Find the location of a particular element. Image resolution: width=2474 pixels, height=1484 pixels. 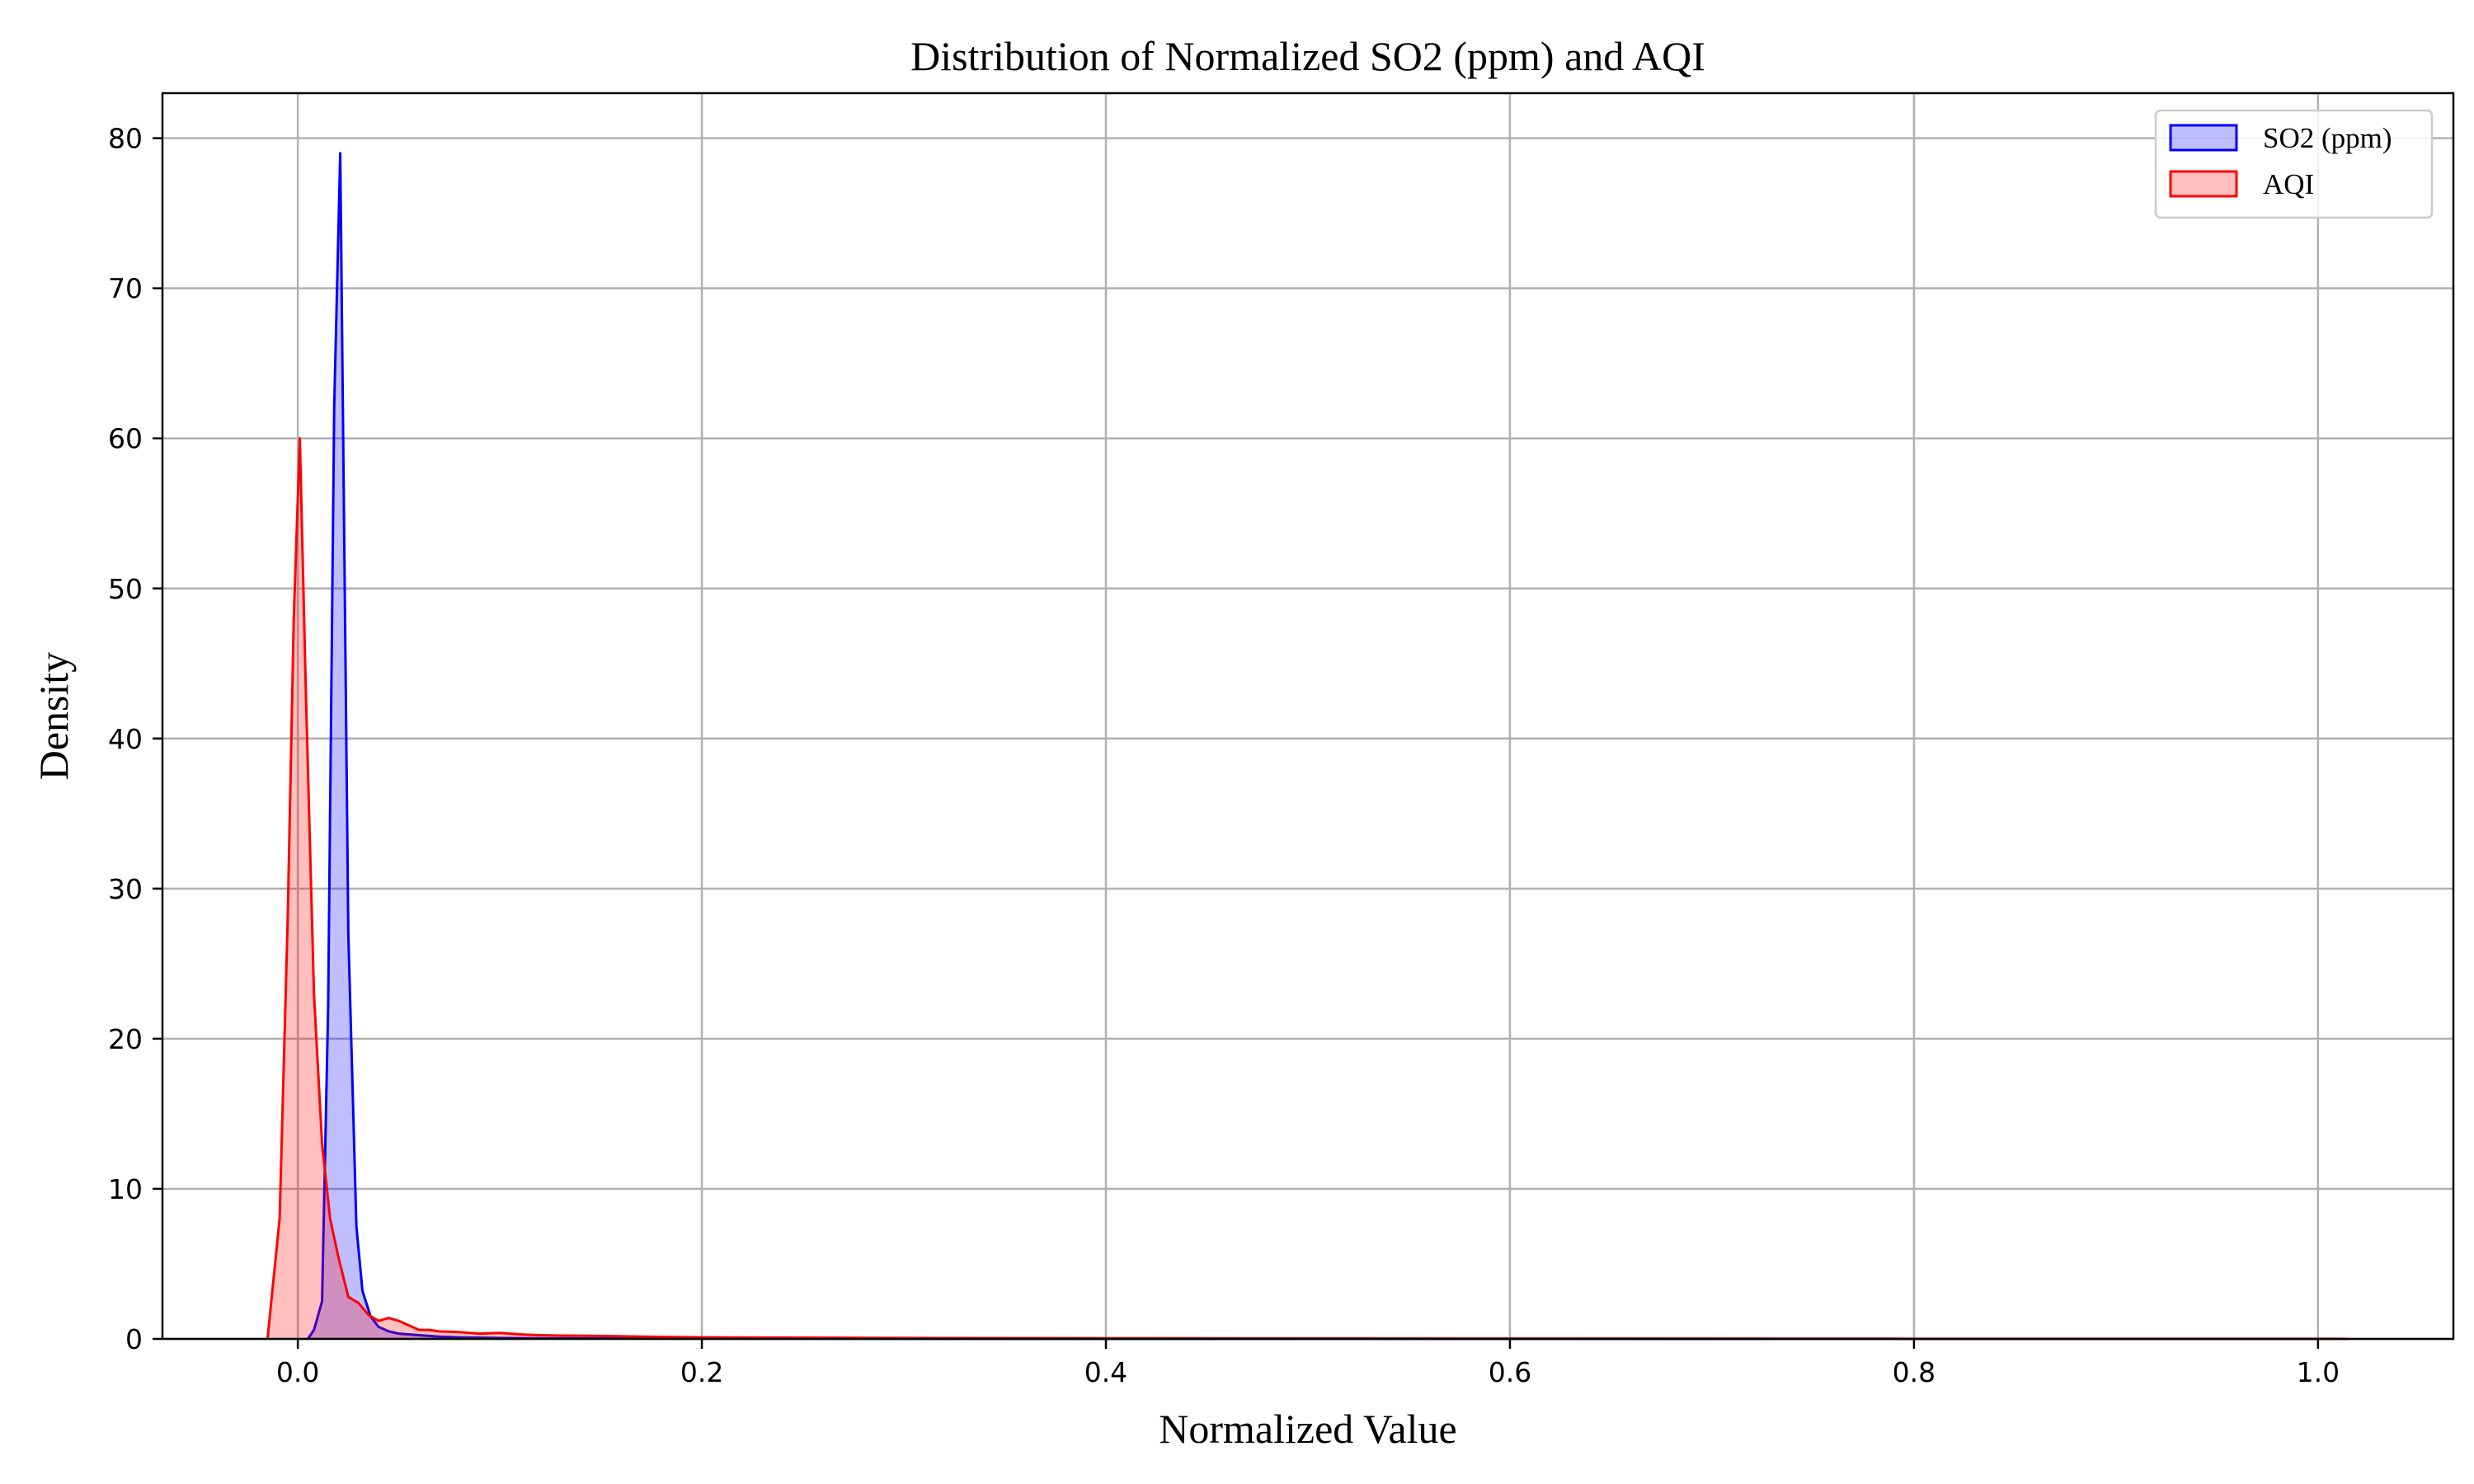

y-tick-label: 50 is located at coordinates (125, 589).